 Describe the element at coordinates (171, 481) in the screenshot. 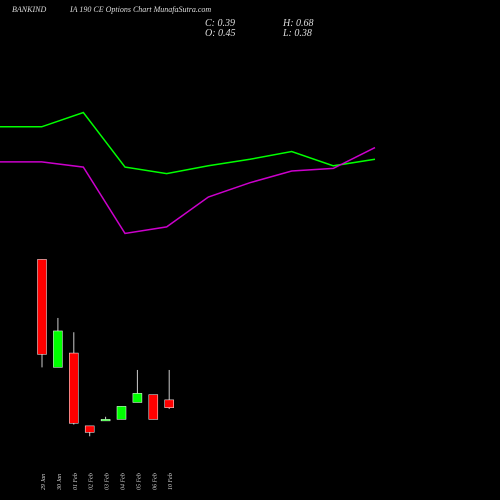

I see `x-tick-label: 10 Feb` at that location.